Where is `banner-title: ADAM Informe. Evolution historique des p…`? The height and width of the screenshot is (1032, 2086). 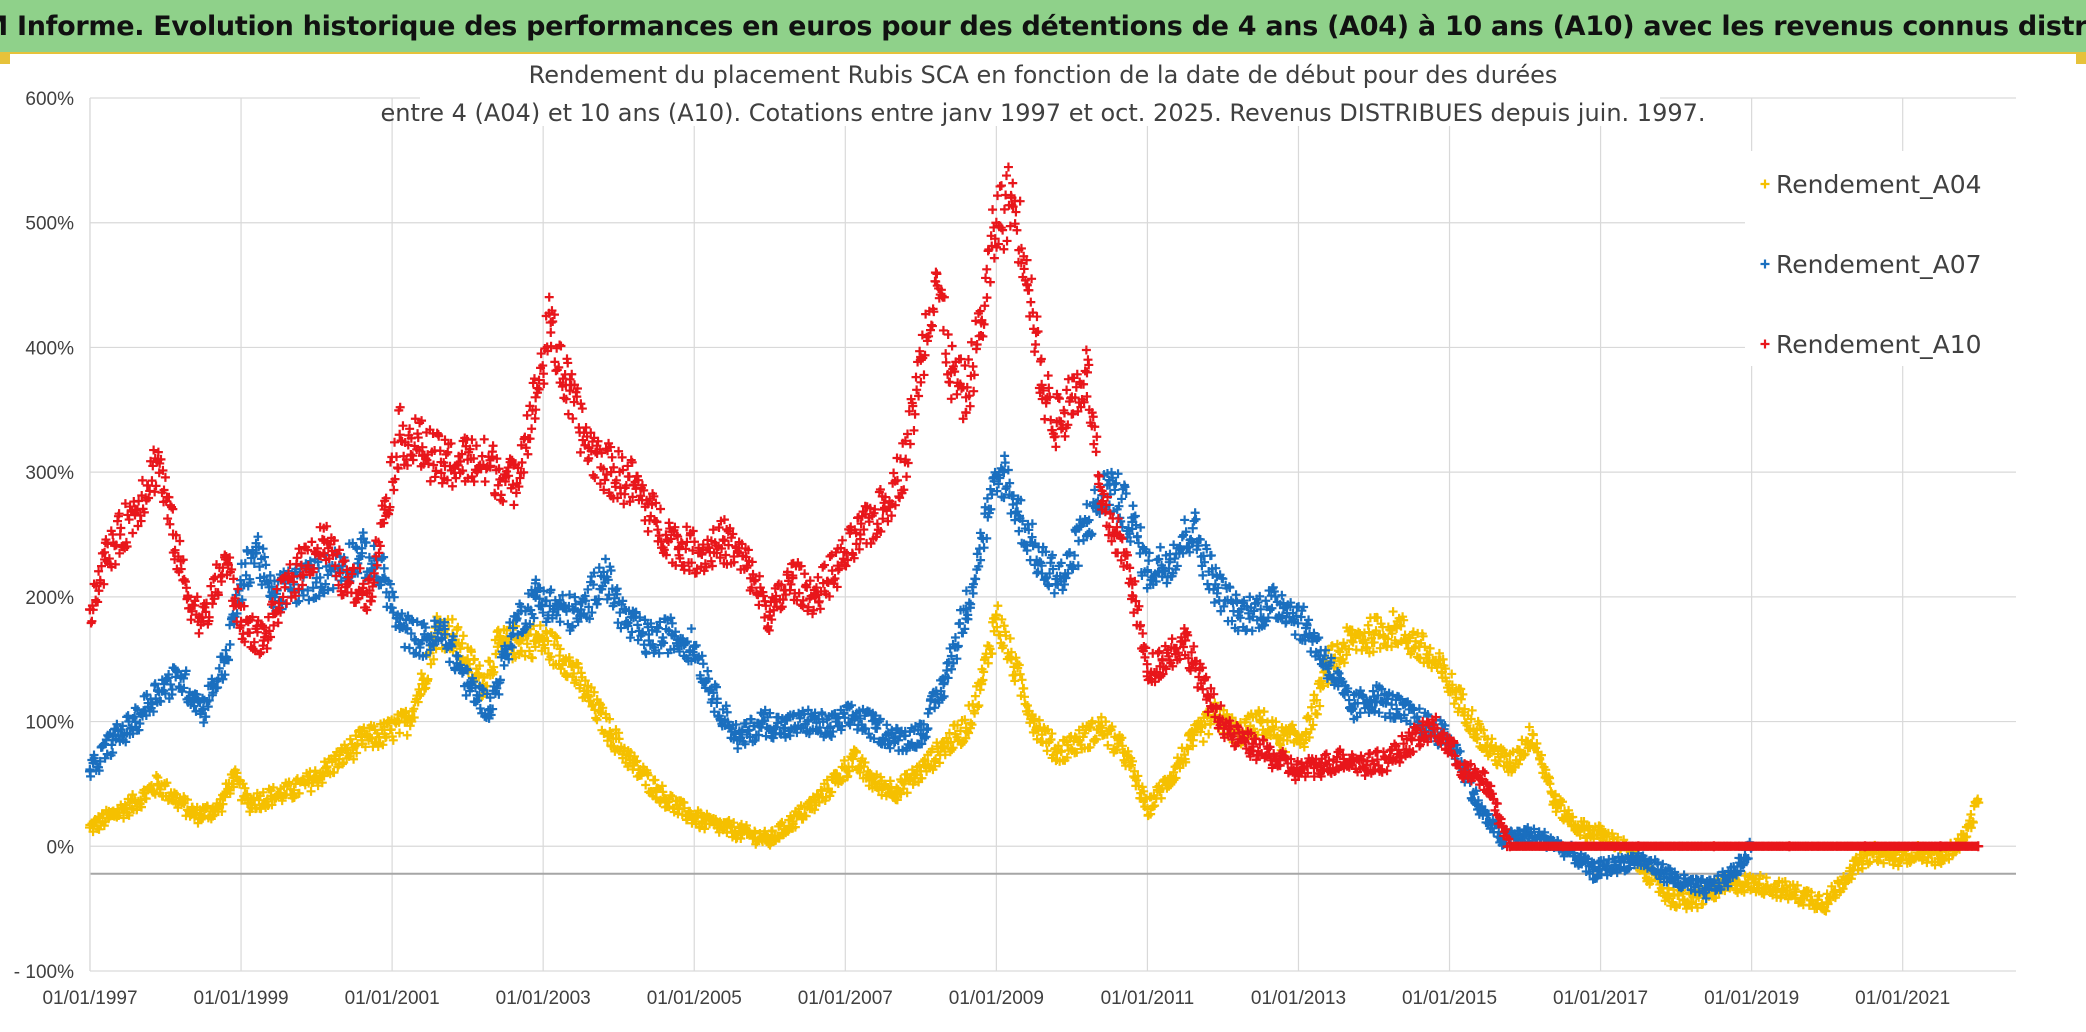
banner-title: ADAM Informe. Evolution historique des p… is located at coordinates (1043, 26).